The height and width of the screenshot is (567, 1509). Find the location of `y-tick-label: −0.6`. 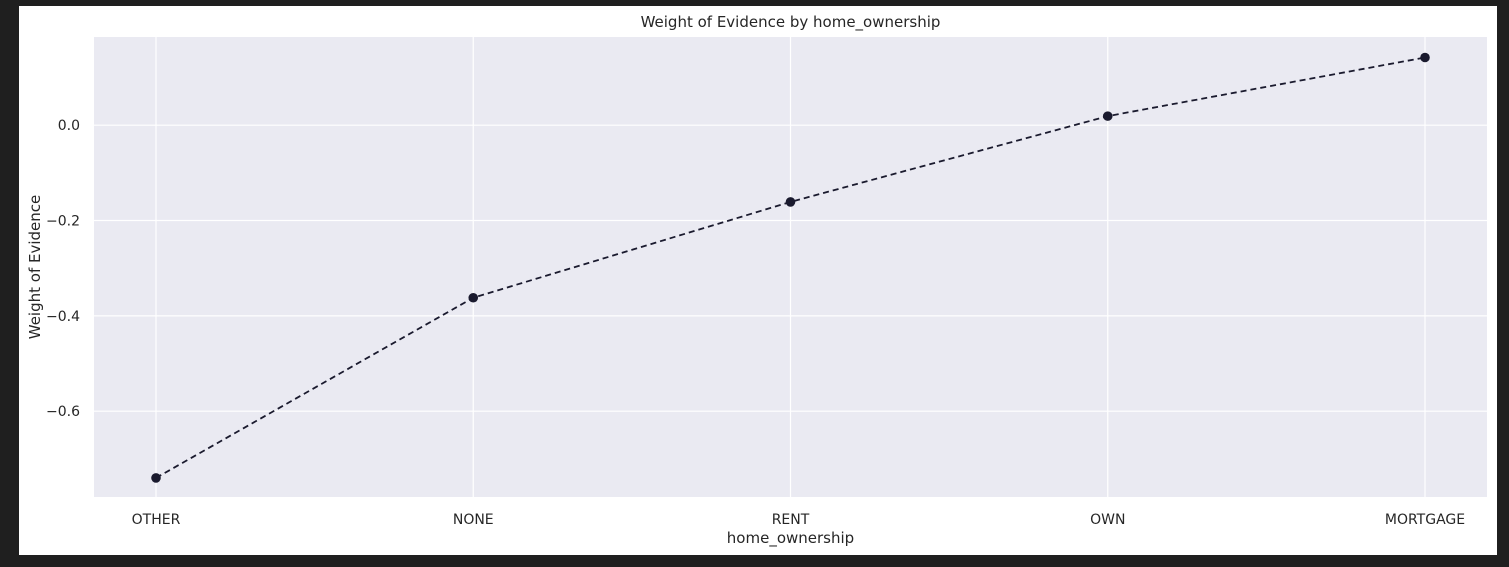

y-tick-label: −0.6 is located at coordinates (63, 412).